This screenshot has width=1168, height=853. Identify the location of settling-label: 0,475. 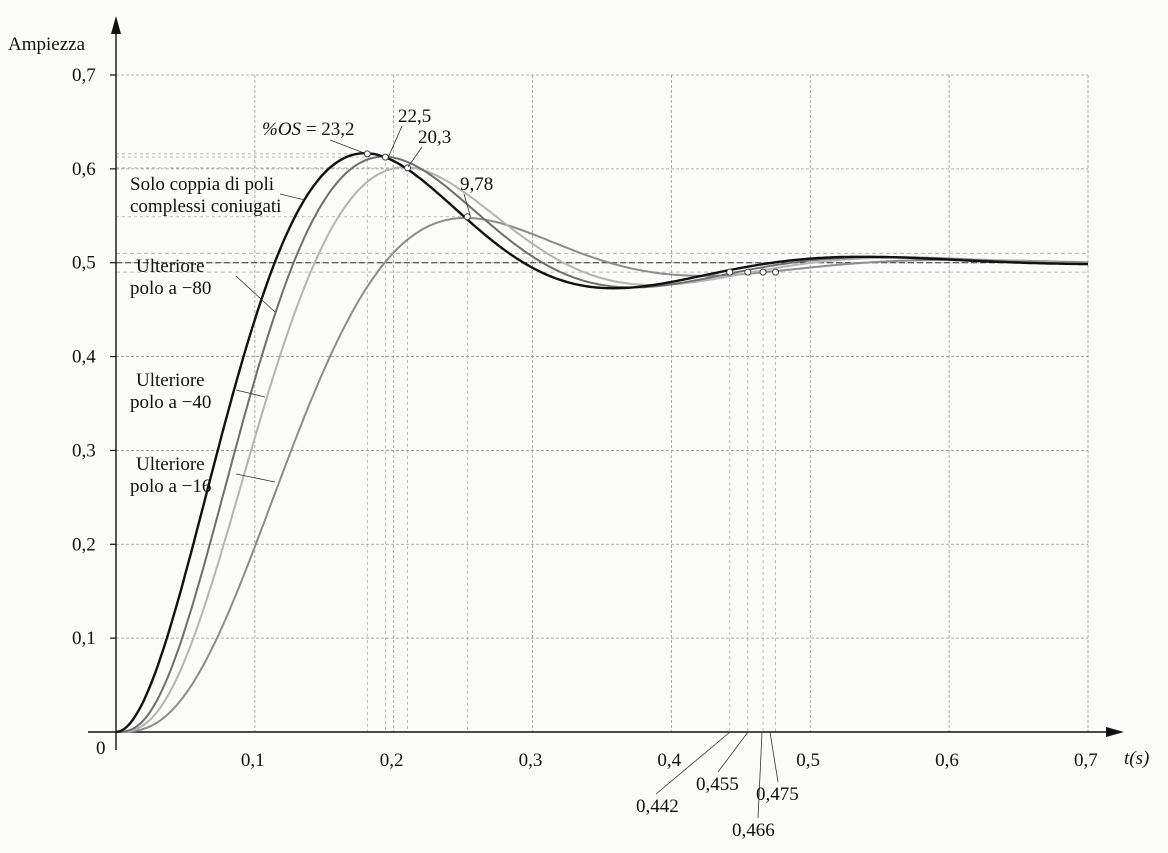
(777, 794).